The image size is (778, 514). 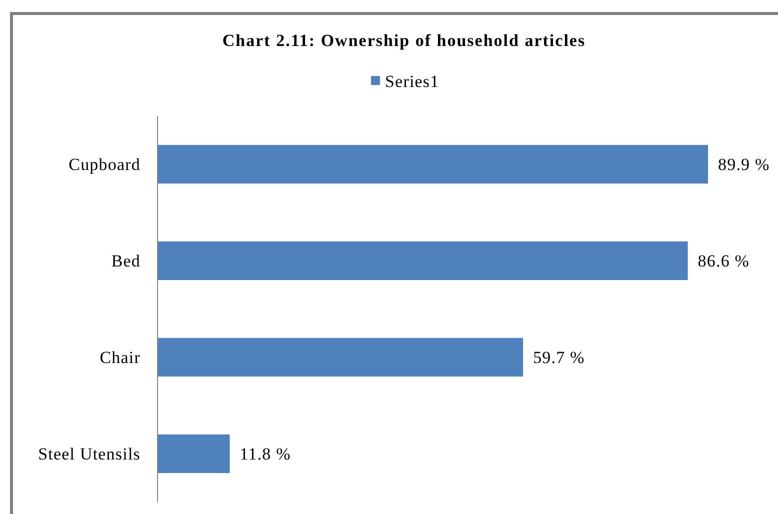 I want to click on y-tick-label: Chair, so click(x=120, y=358).